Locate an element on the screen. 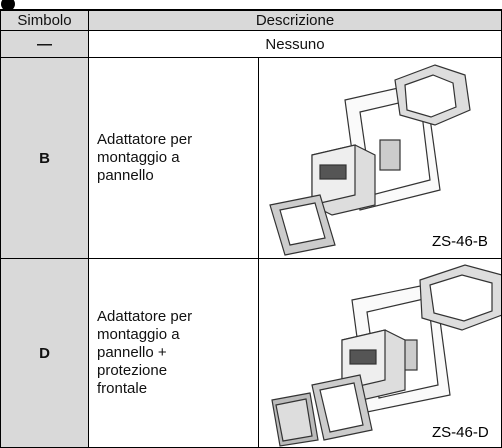 The width and height of the screenshot is (502, 448). description-cell: Nessuno is located at coordinates (295, 44).